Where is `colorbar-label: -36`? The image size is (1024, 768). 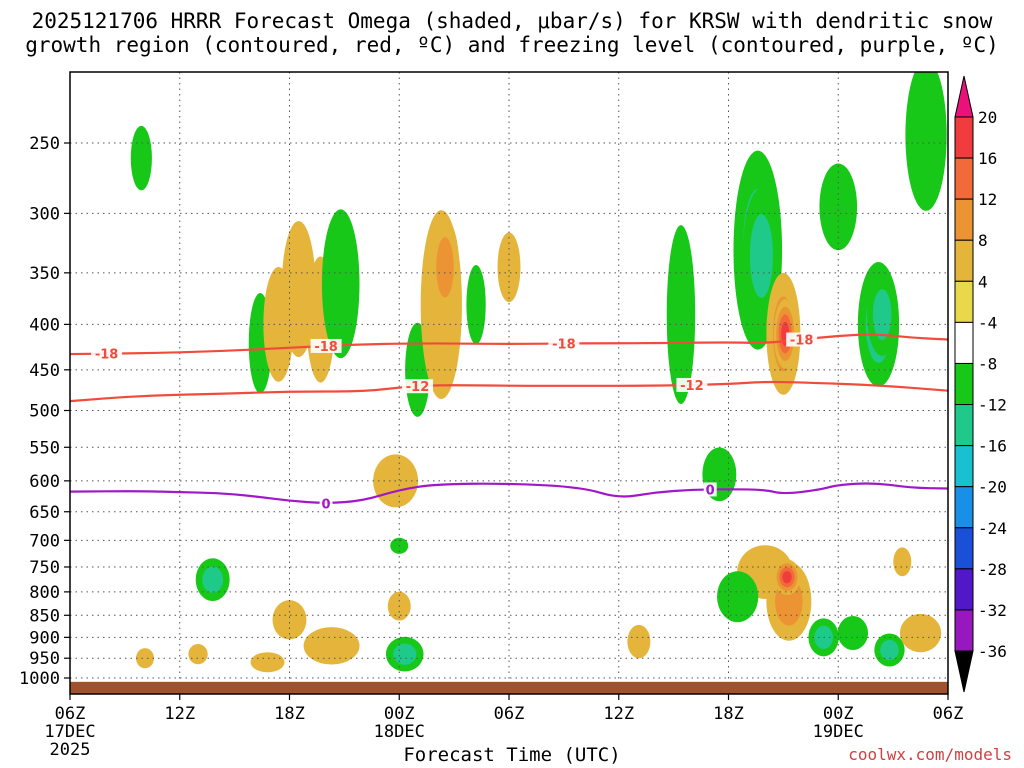 colorbar-label: -36 is located at coordinates (992, 651).